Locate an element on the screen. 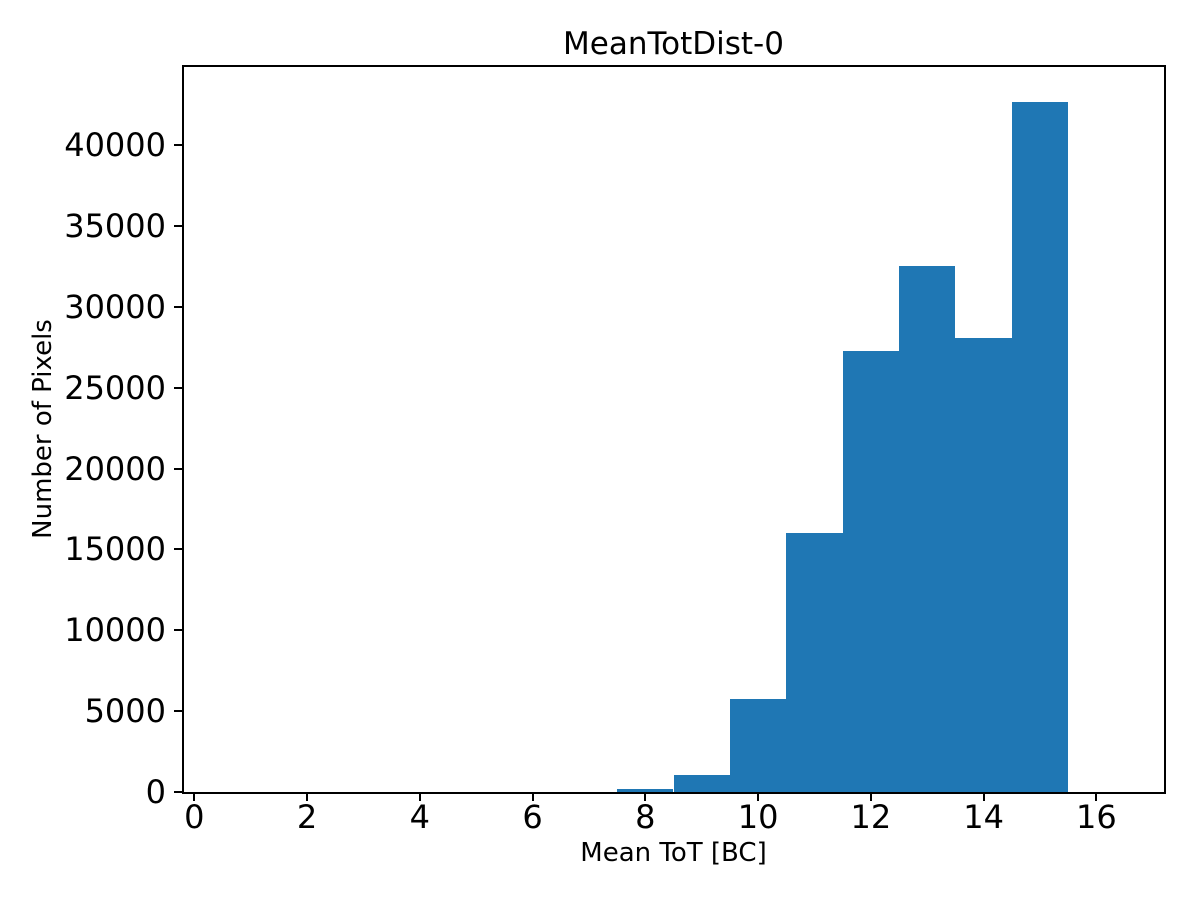 The image size is (1200, 900). y-tick-label: 40000 is located at coordinates (115, 145).